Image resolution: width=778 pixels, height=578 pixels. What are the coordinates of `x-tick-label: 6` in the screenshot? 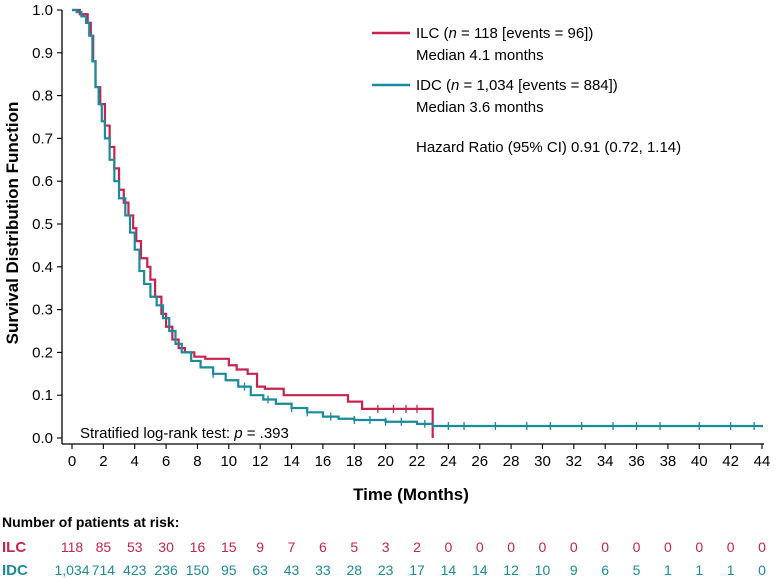 It's located at (166, 461).